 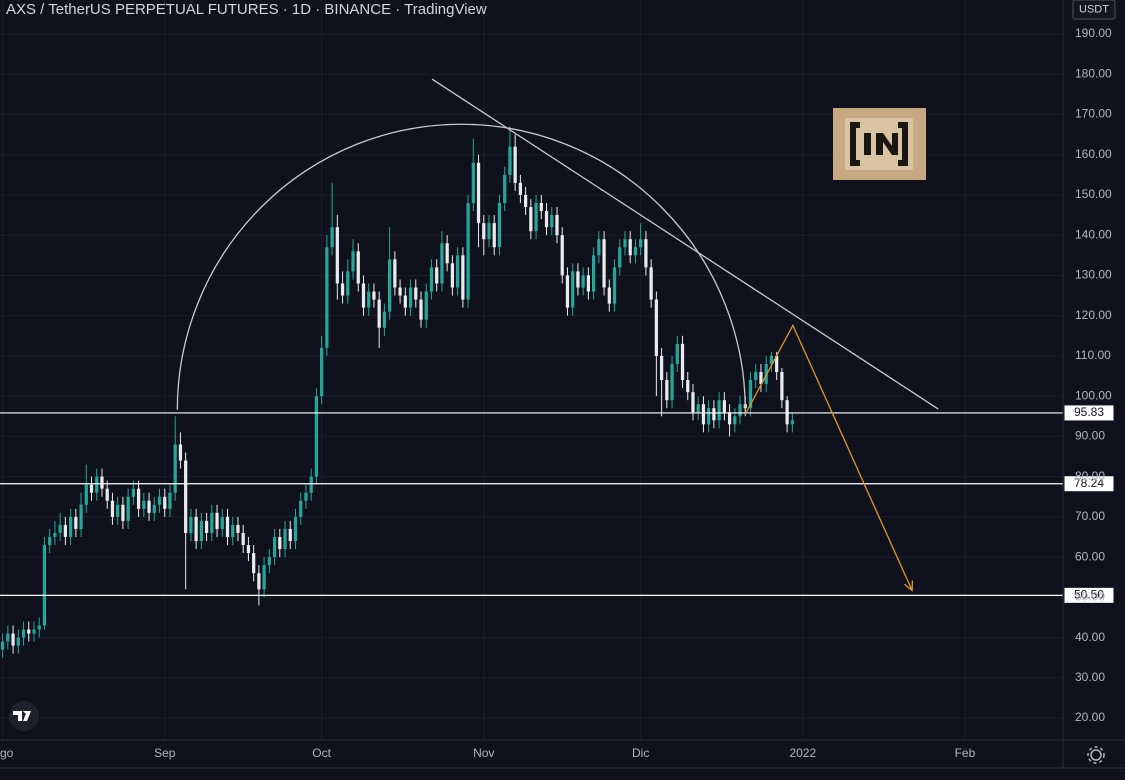 What do you see at coordinates (1090, 556) in the screenshot?
I see `y-tick-label: 60.00` at bounding box center [1090, 556].